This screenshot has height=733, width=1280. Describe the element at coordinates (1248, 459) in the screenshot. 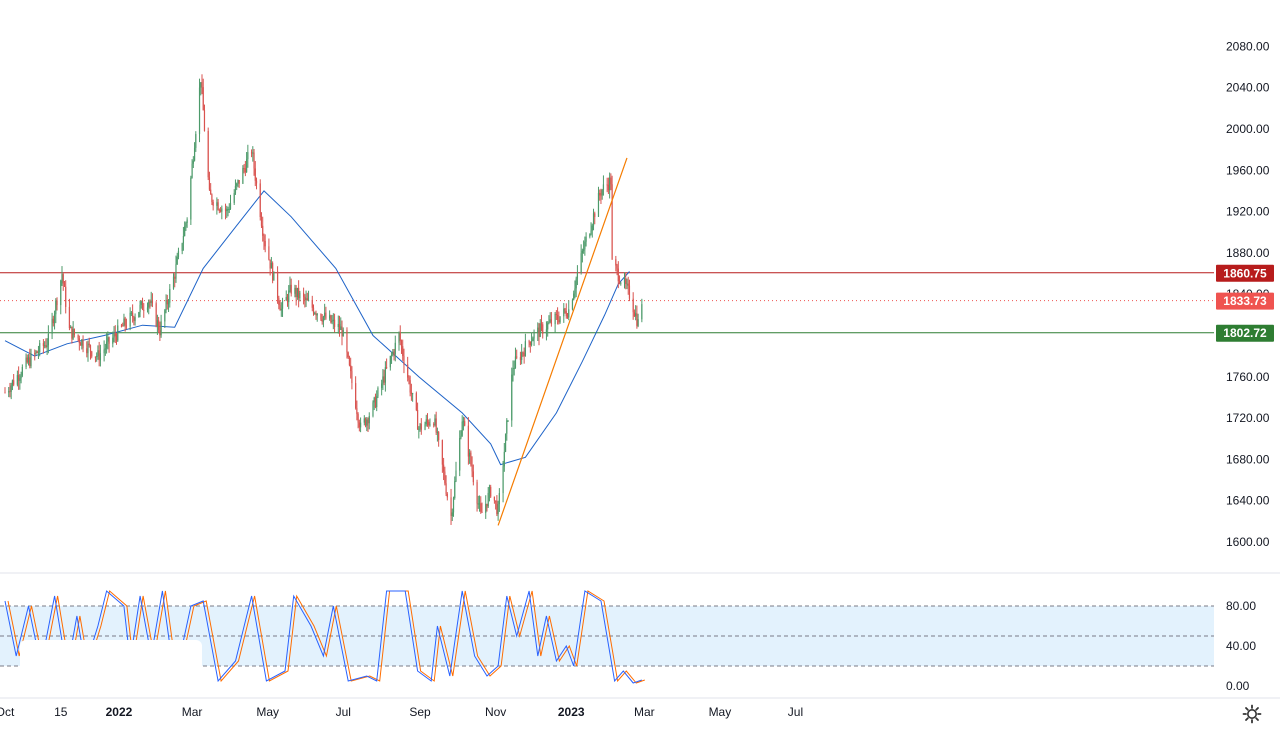

I see `price-tick-label: 1680.00` at that location.